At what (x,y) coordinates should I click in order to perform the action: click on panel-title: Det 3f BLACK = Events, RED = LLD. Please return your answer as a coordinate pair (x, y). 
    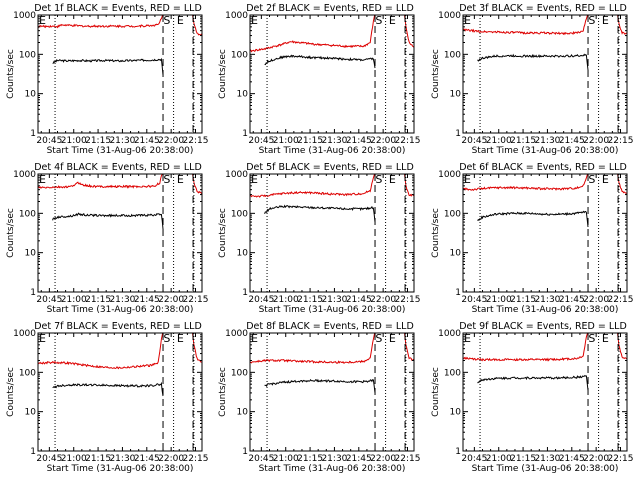
    Looking at the image, I should click on (543, 8).